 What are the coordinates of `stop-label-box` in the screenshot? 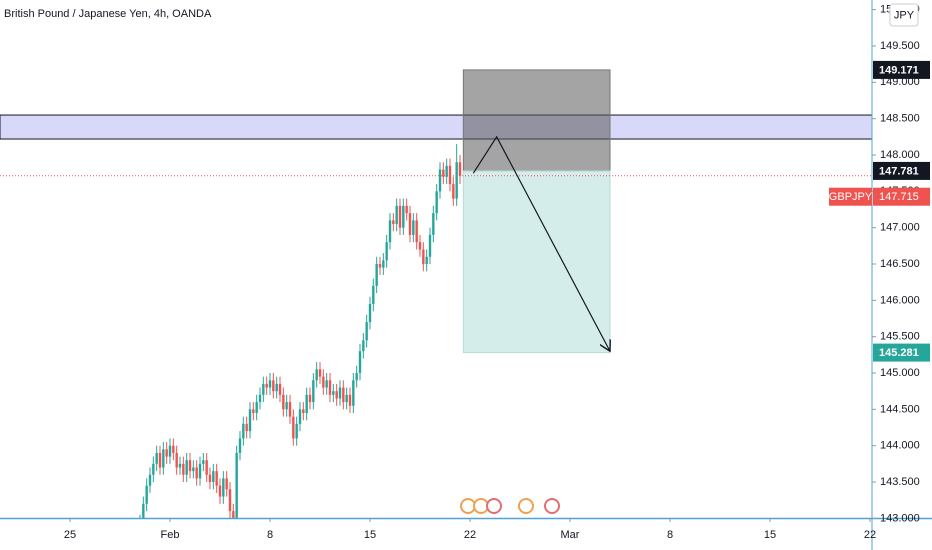 It's located at (901, 69).